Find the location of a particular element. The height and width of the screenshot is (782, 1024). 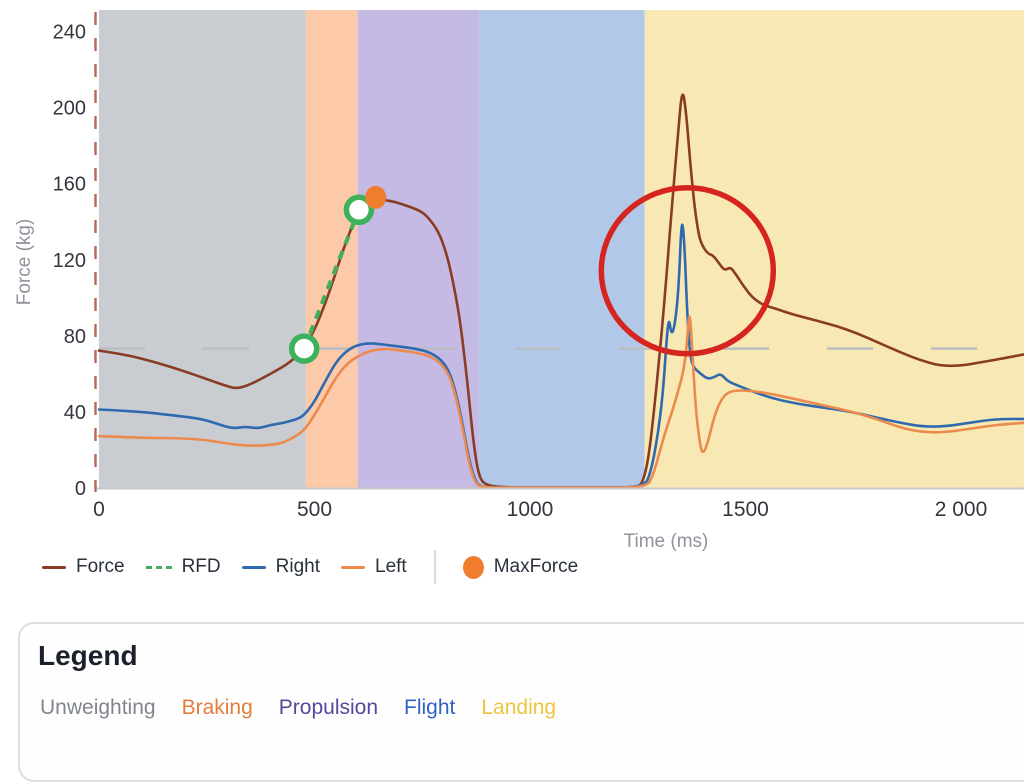

legend-item-force: Force is located at coordinates (83, 567).